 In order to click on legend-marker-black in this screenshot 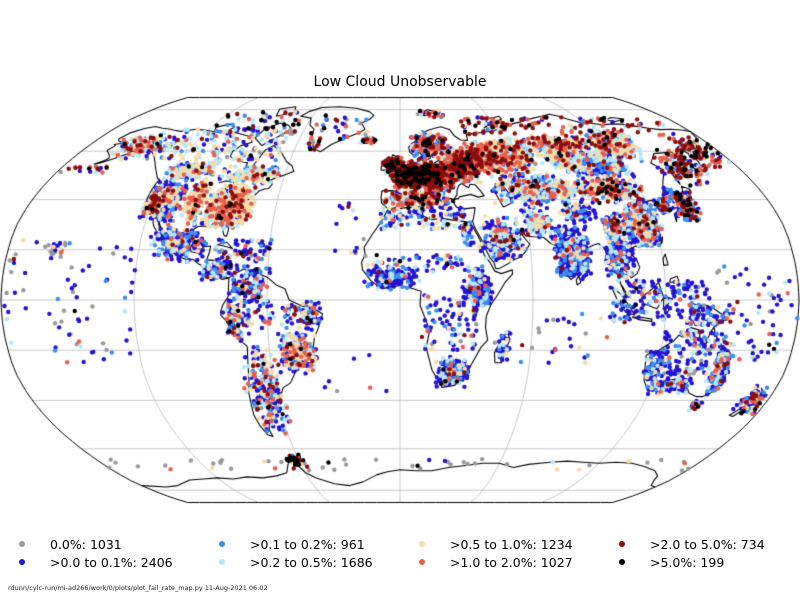, I will do `click(622, 562)`.